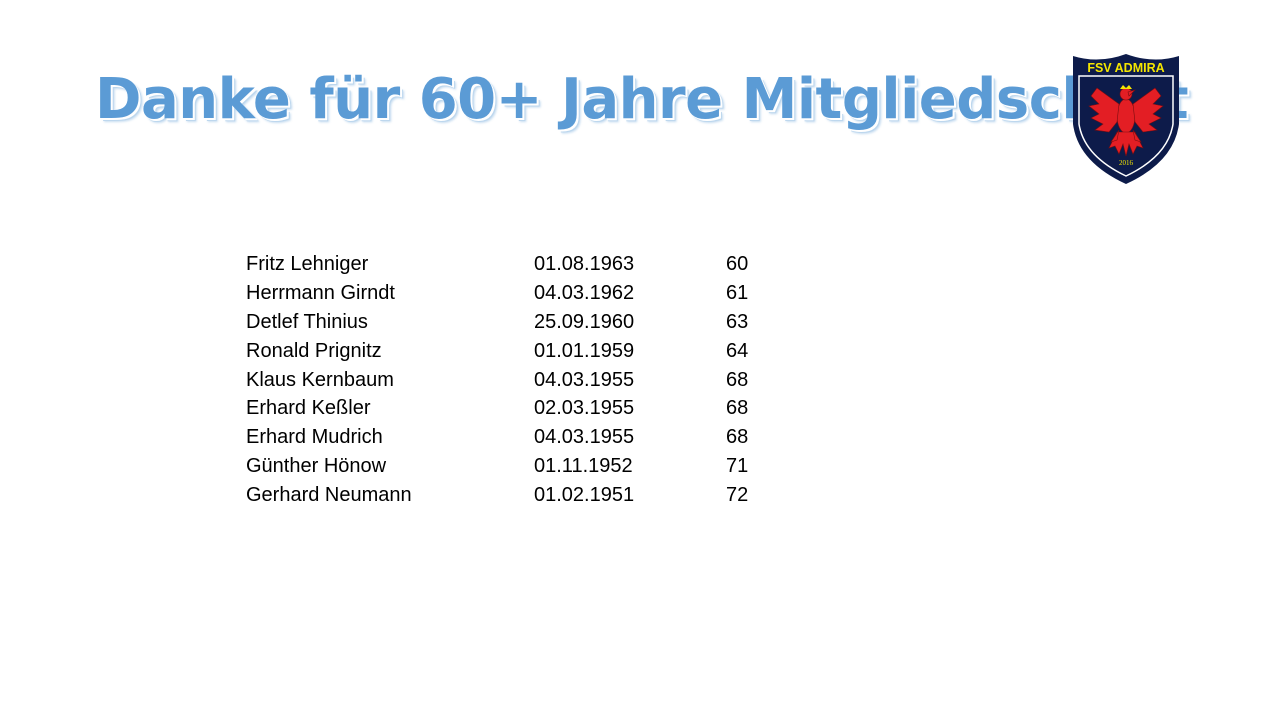 This screenshot has width=1280, height=720. I want to click on member-row: Klaus Kernbaum 04.03.1955 68, so click(506, 380).